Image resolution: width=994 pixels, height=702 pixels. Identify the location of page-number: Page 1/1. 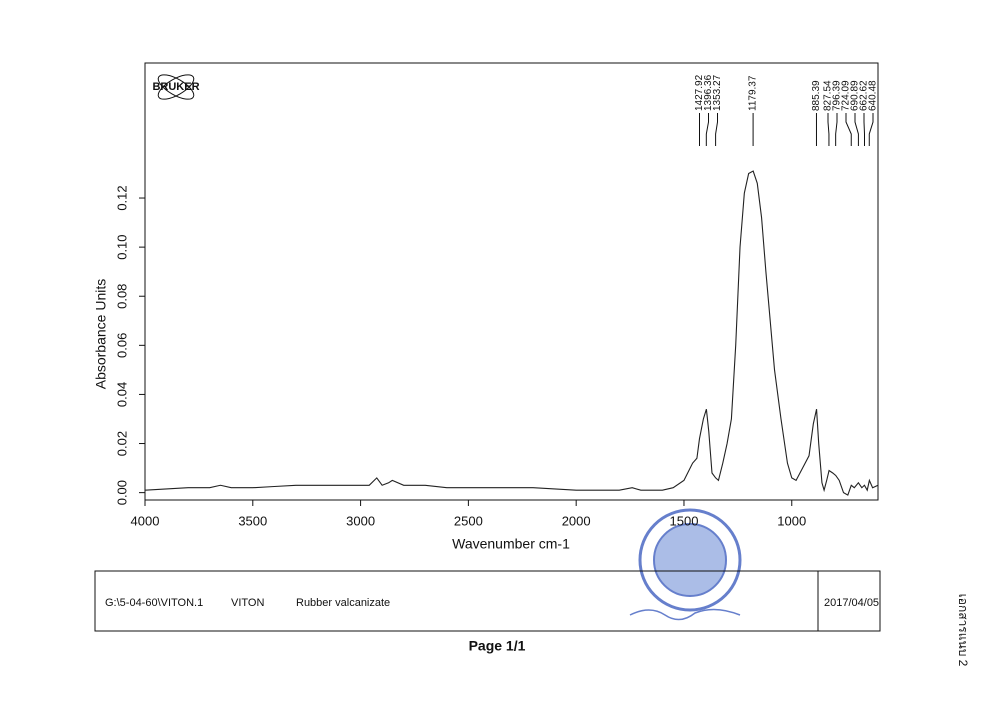
(497, 646).